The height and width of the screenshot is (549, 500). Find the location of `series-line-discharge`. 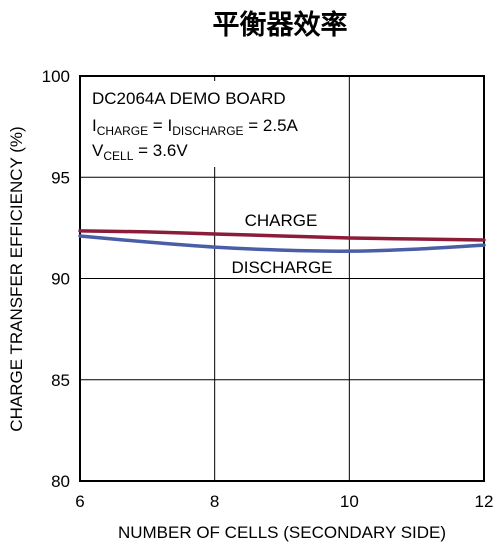

series-line-discharge is located at coordinates (282, 243).